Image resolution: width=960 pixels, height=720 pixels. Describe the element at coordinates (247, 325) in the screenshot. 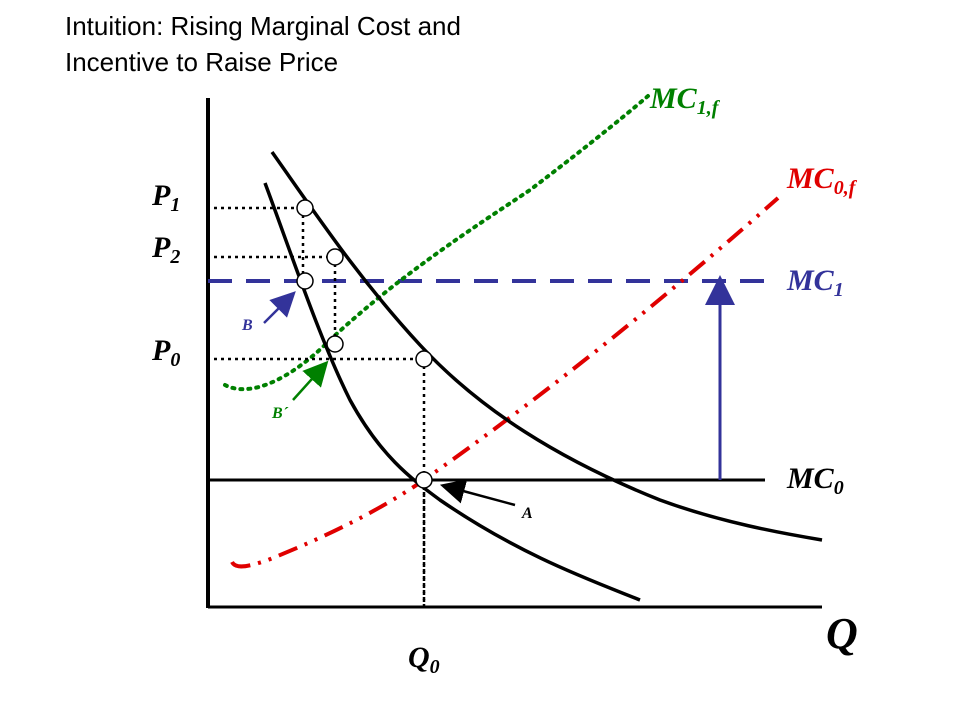

I see `b-label: B` at that location.